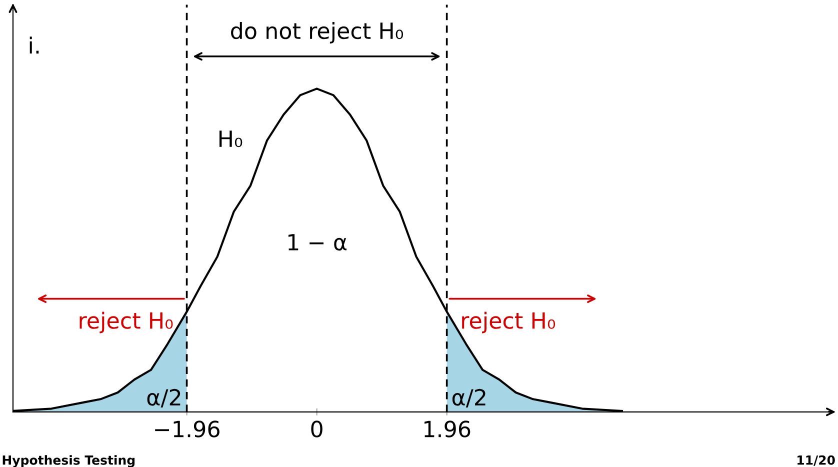  I want to click on text: 11/20, so click(816, 460).